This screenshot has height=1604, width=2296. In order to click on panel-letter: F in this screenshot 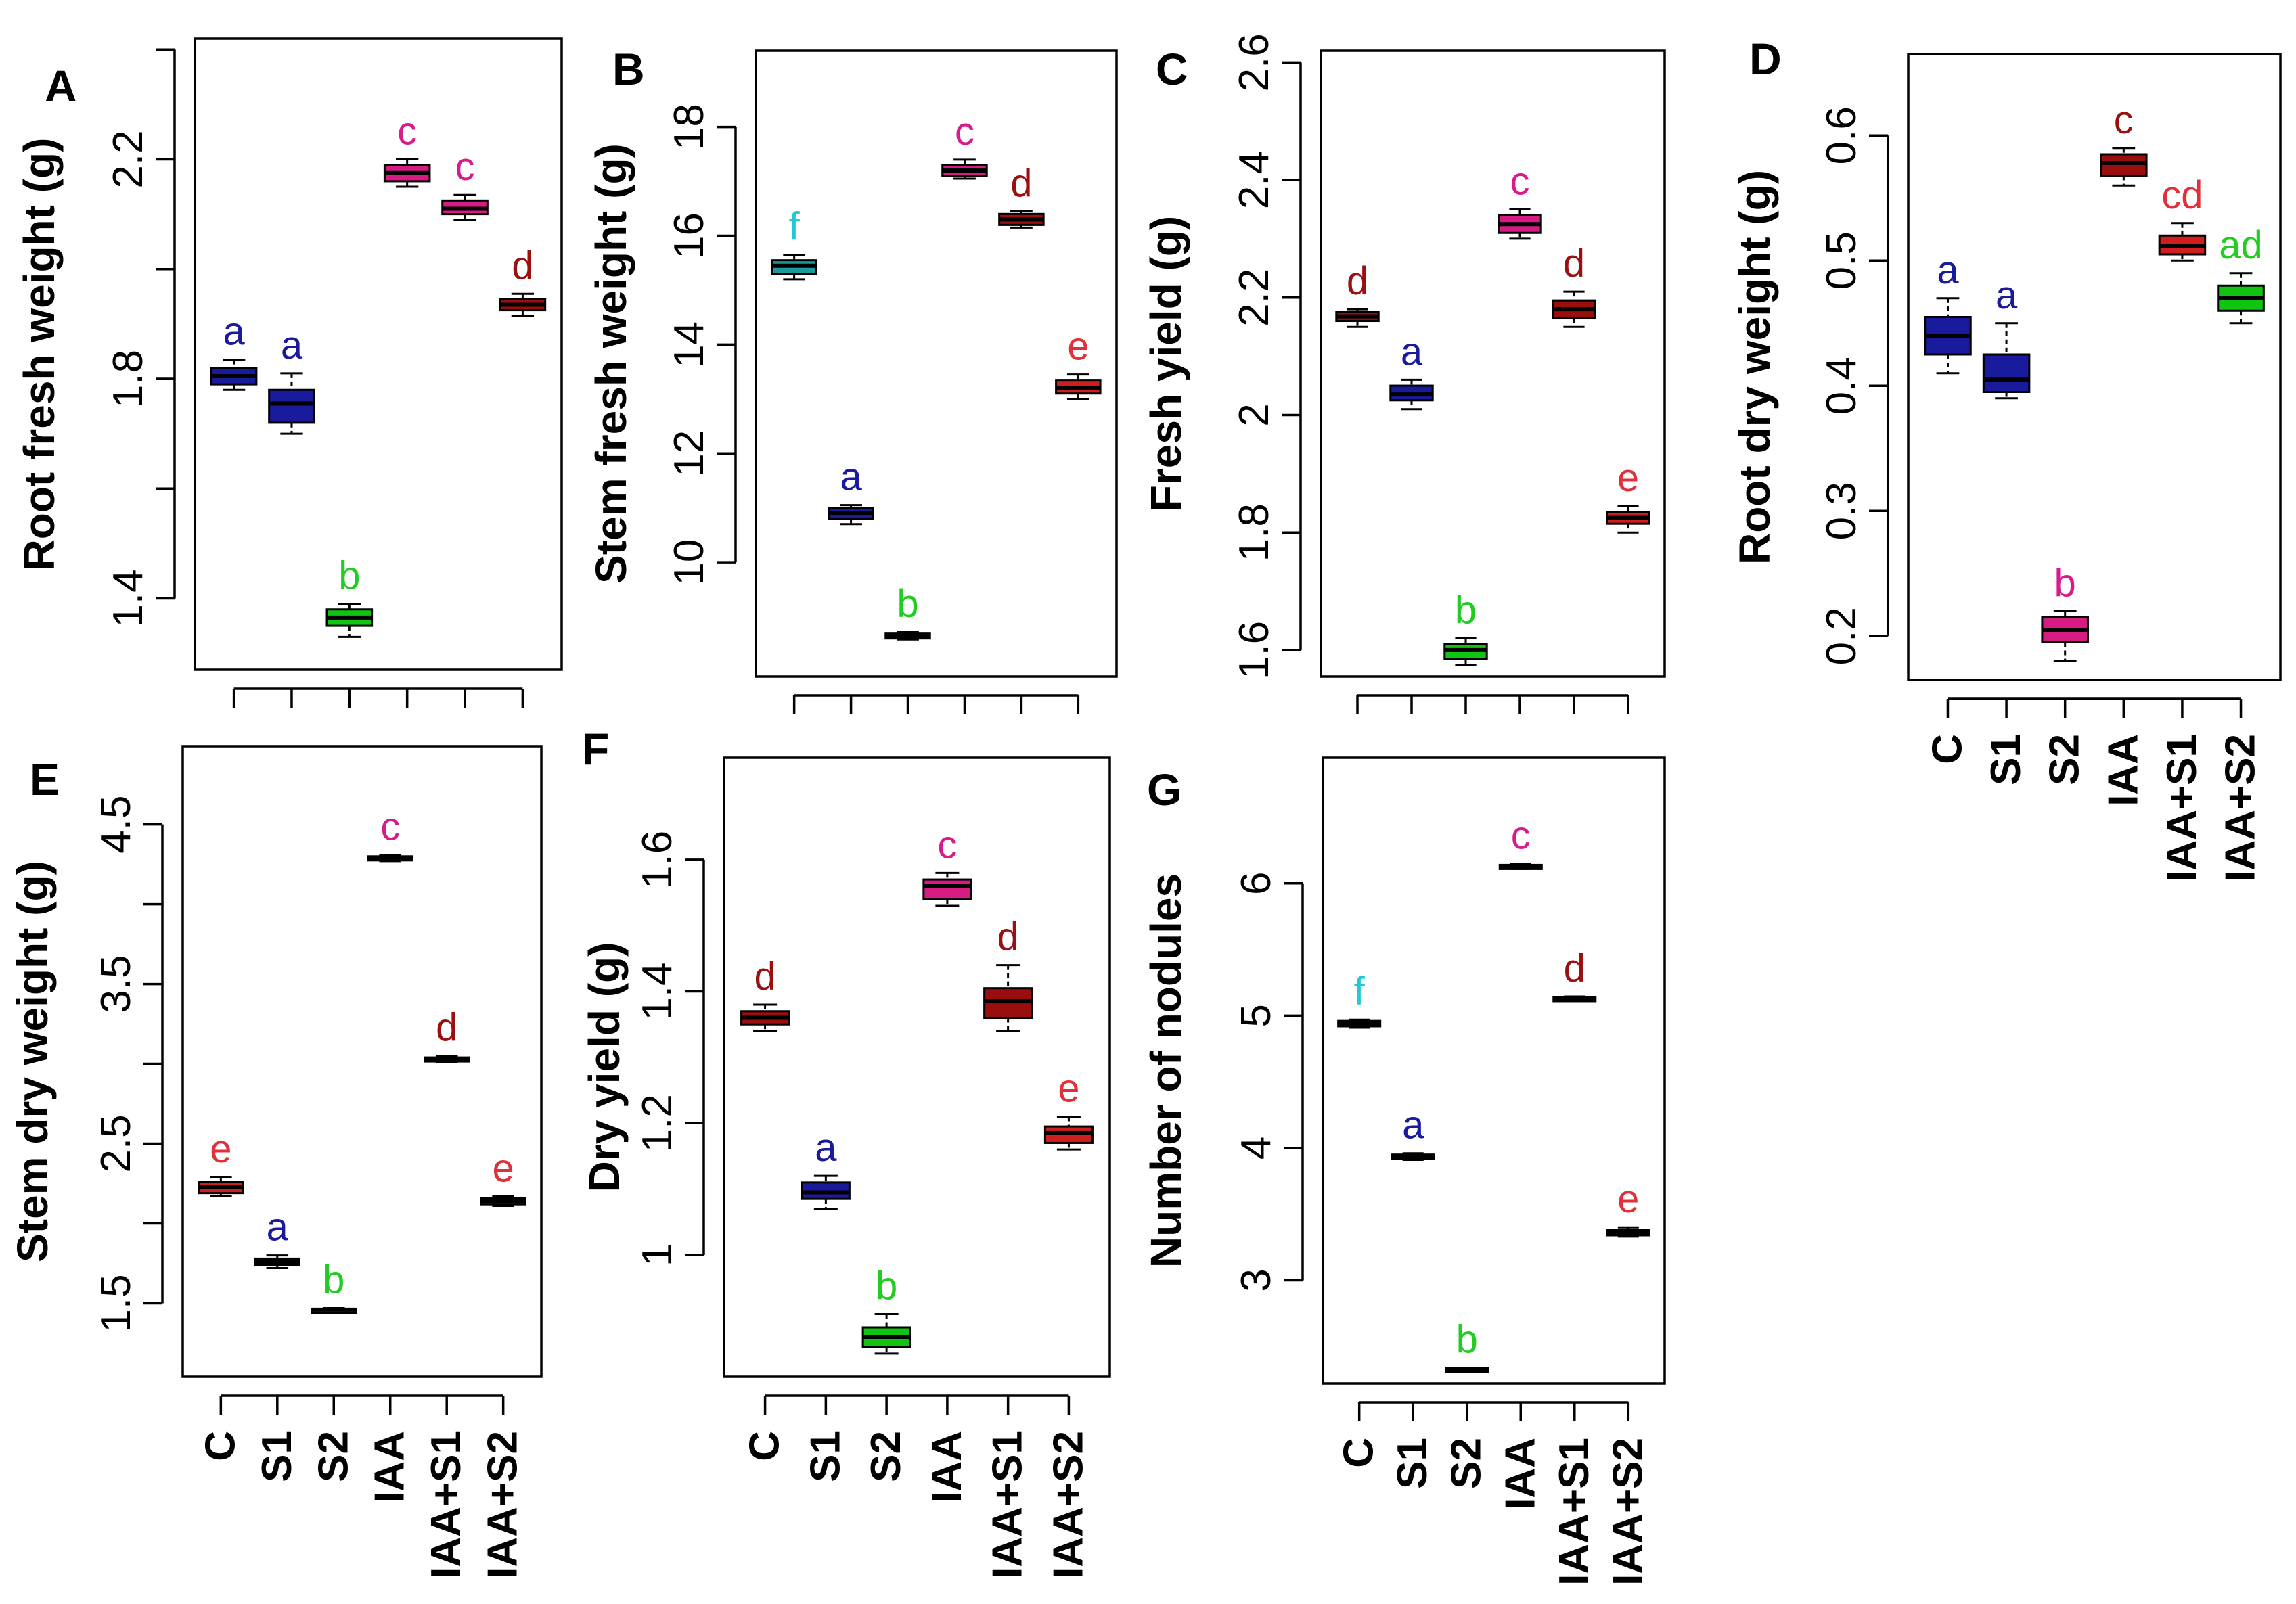, I will do `click(595, 749)`.